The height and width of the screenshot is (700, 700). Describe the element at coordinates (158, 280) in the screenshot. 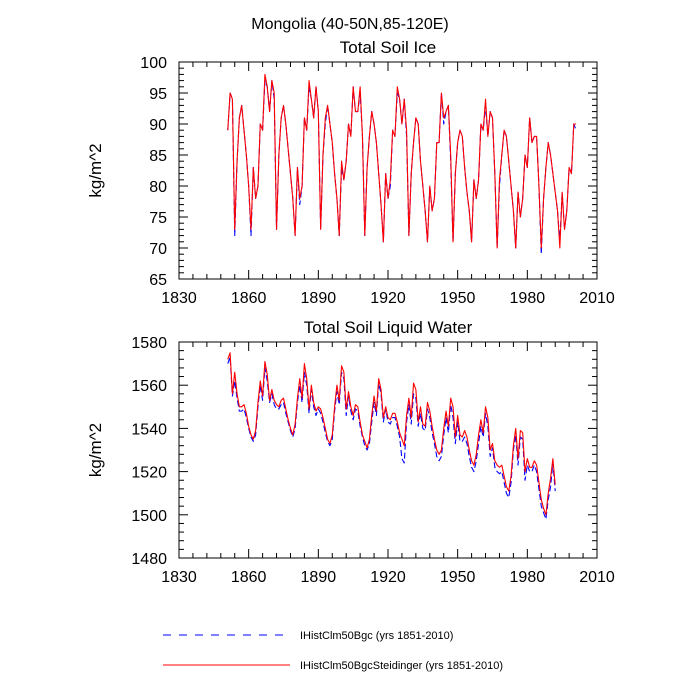

I see `y-tick-label: 65` at that location.